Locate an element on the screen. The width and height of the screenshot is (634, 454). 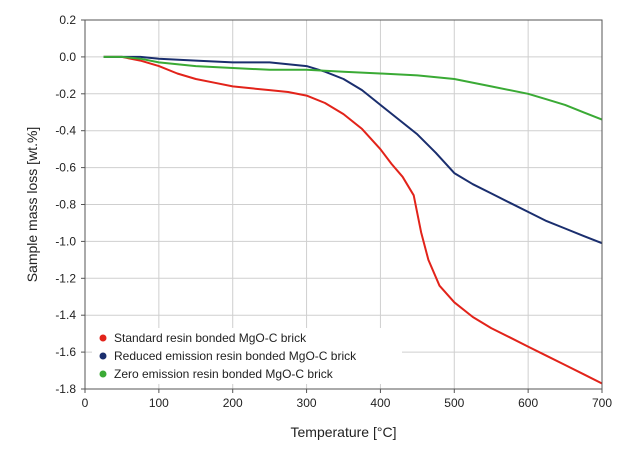
y-tick-label: 0.0 is located at coordinates (67, 57).